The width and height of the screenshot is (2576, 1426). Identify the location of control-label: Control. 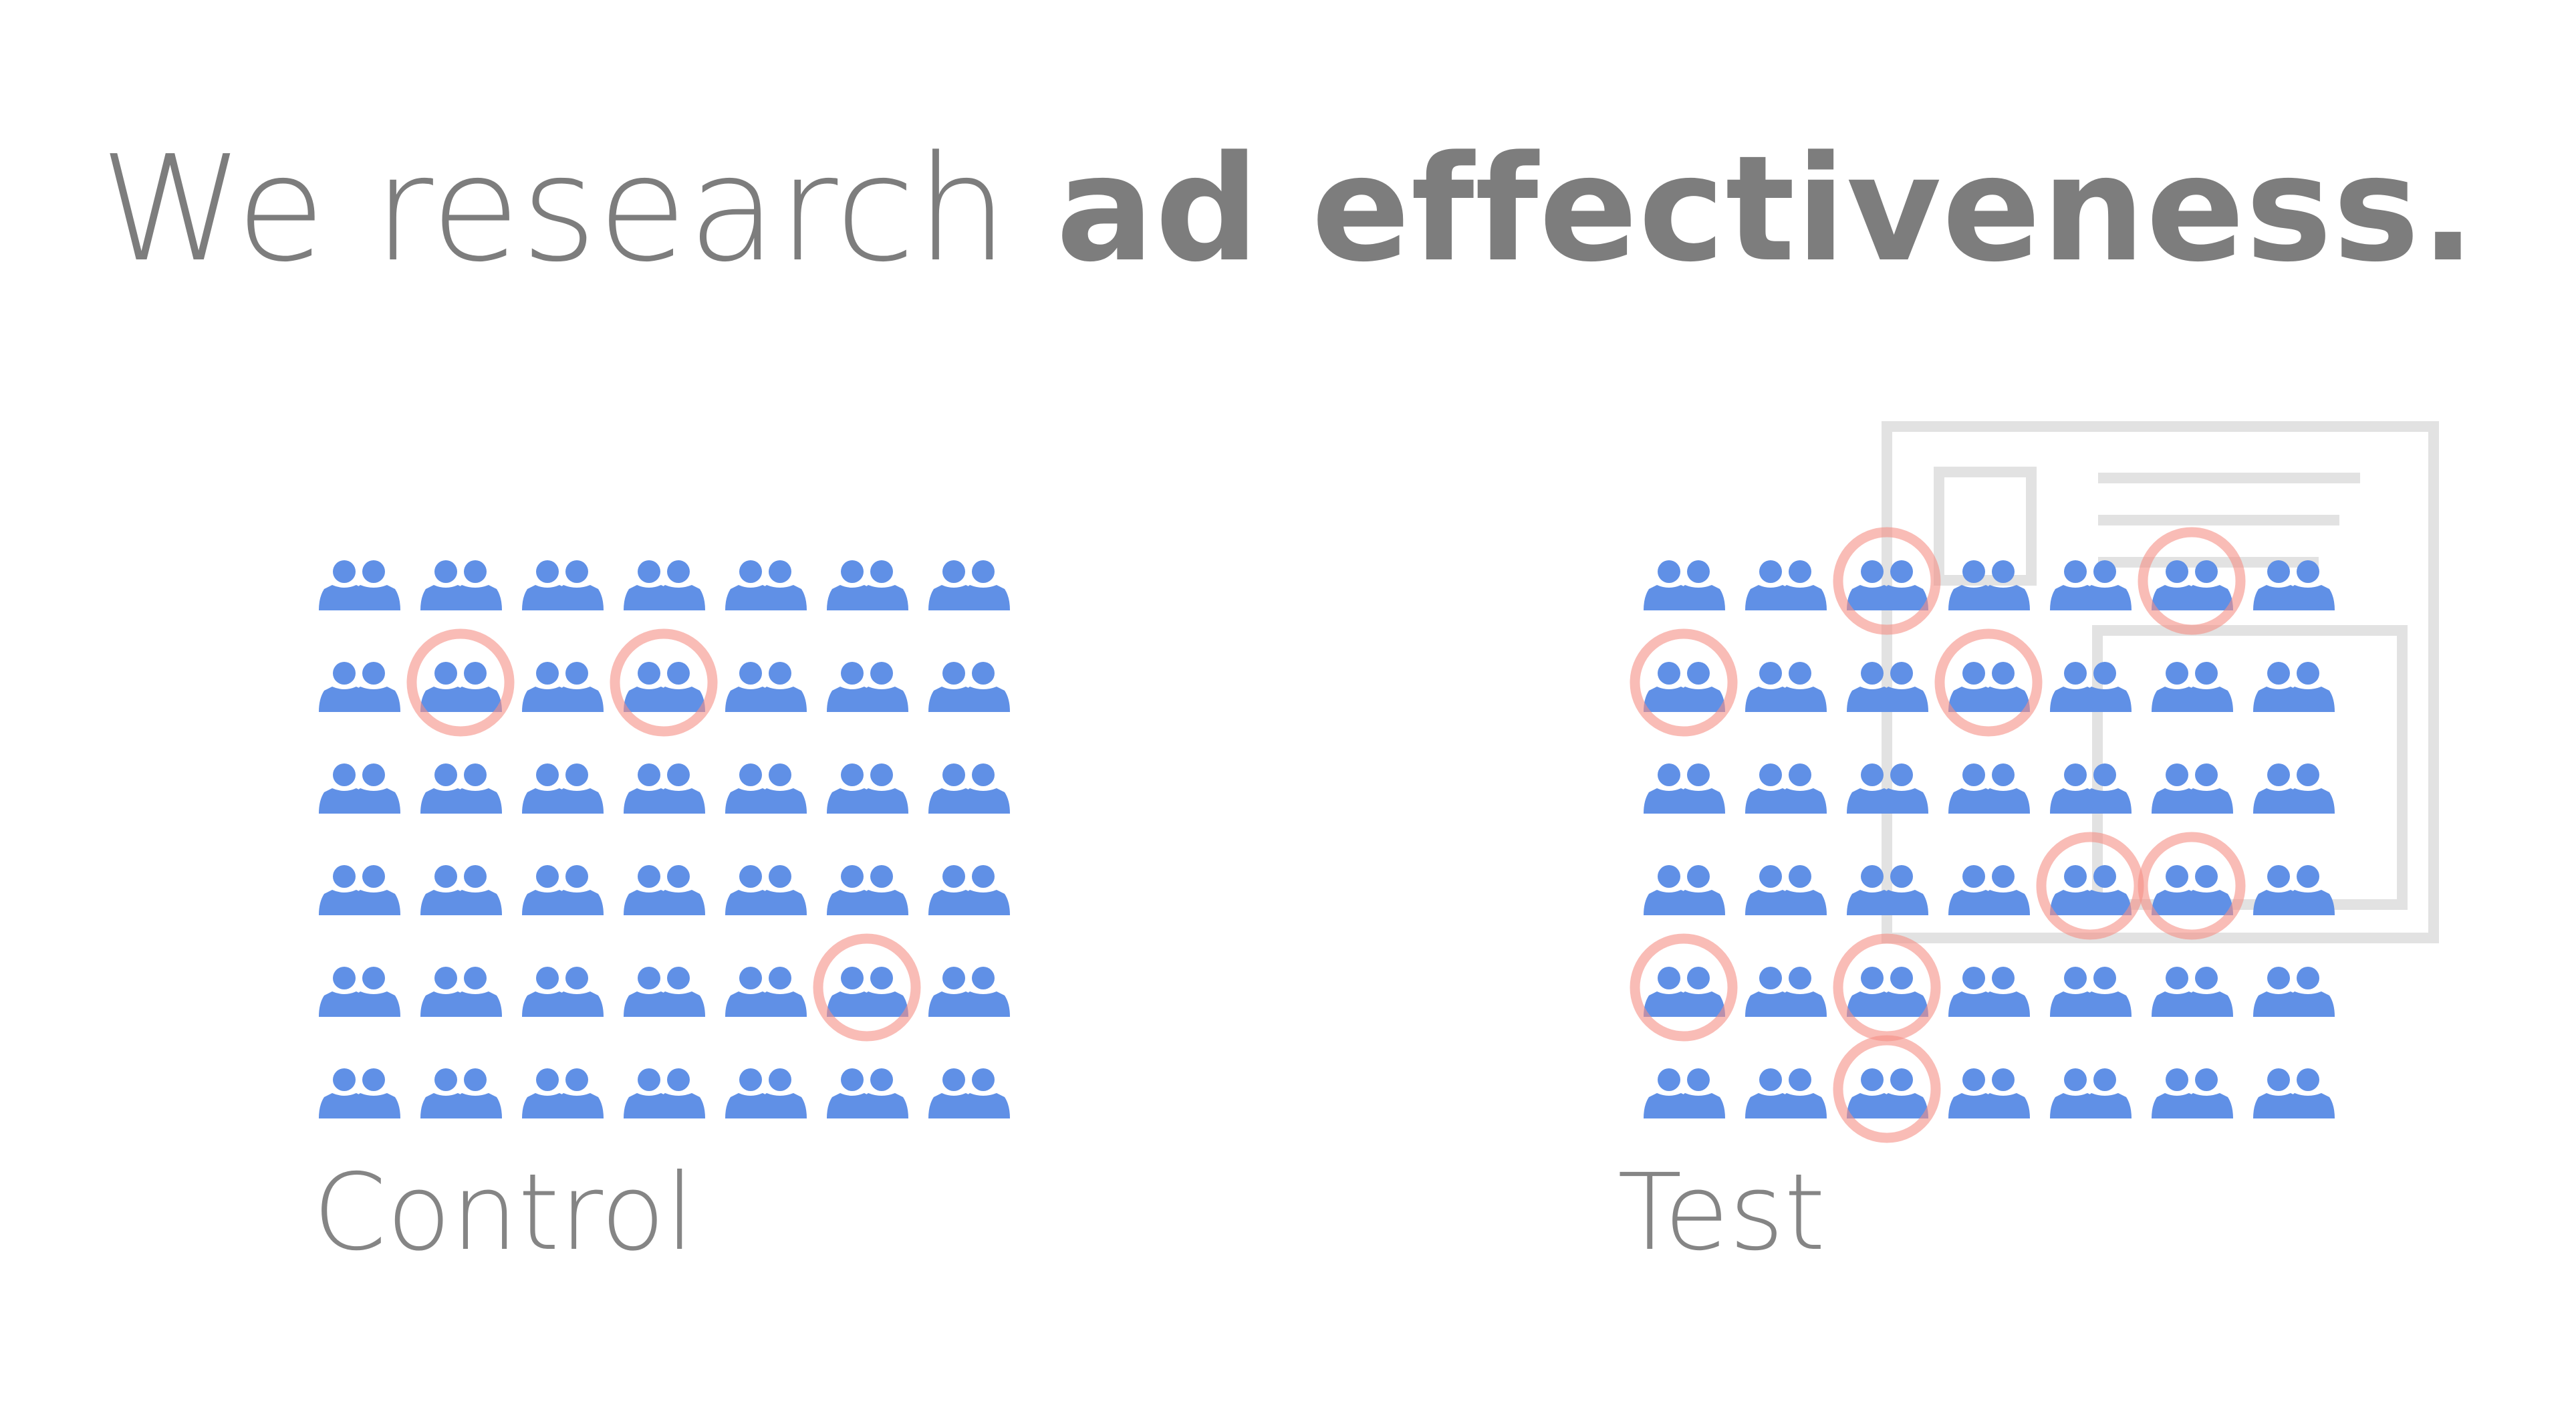
(504, 1212).